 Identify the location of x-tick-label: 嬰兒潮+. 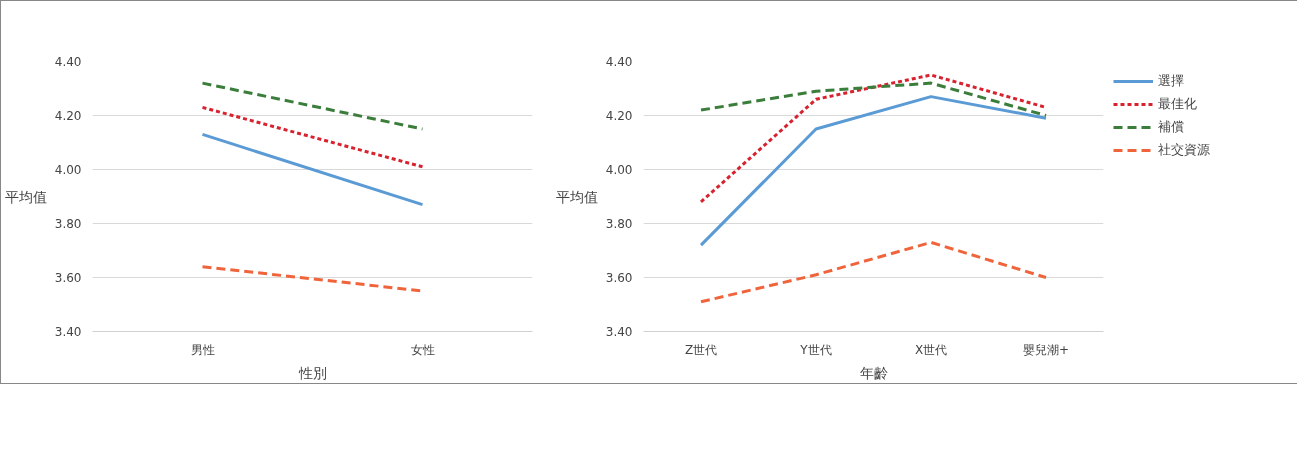
(1046, 349).